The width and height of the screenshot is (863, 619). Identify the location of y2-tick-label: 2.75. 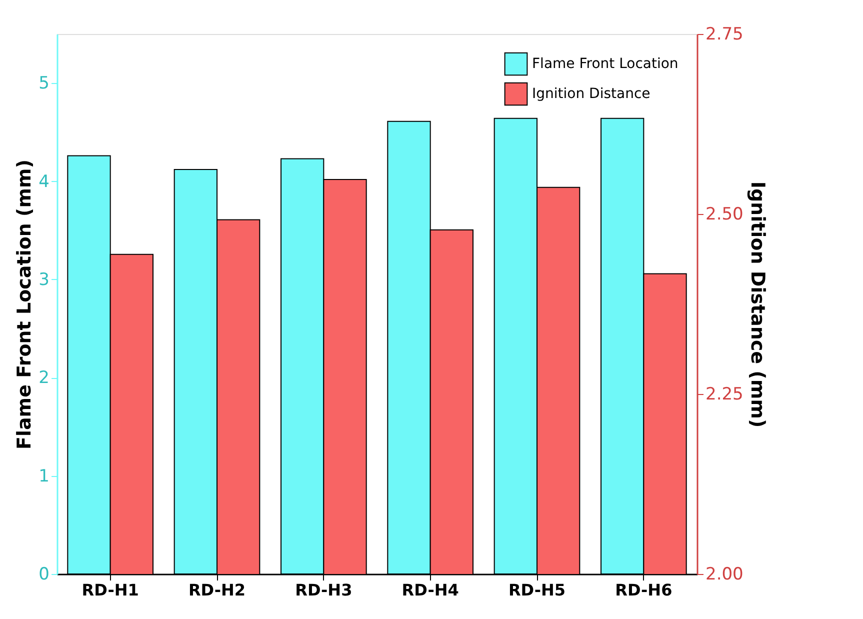
(725, 34).